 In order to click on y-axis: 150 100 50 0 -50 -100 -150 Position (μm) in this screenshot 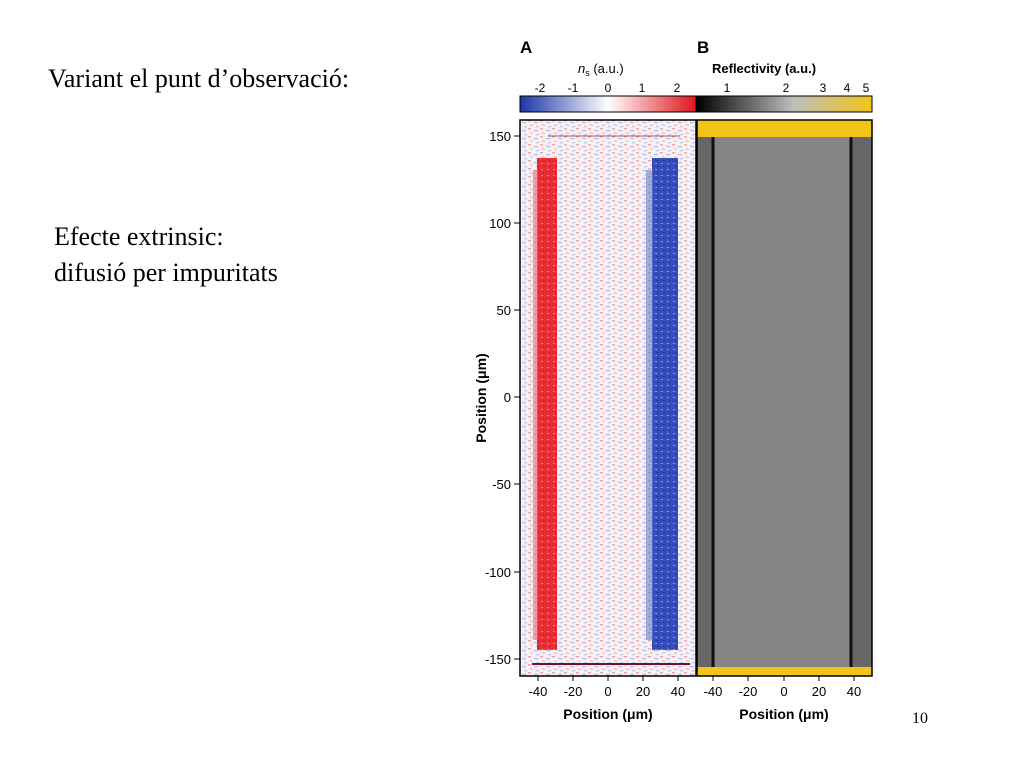, I will do `click(496, 398)`.